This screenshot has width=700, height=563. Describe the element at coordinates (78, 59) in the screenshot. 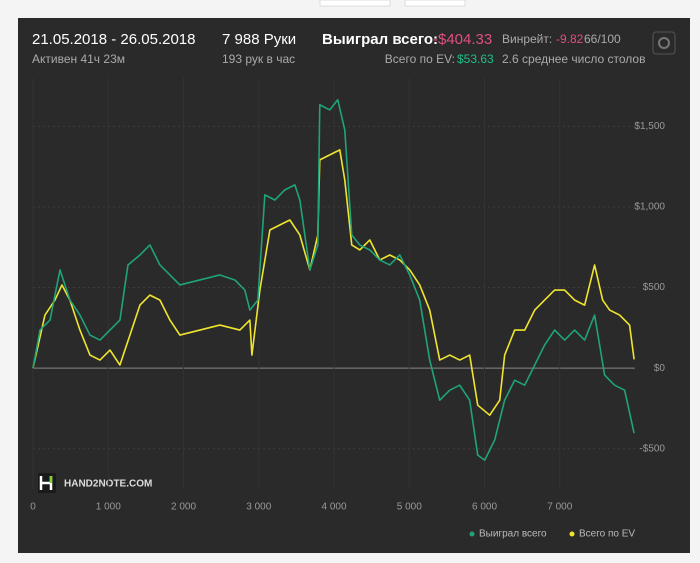

I see `active: Активен 41ч 23м` at that location.